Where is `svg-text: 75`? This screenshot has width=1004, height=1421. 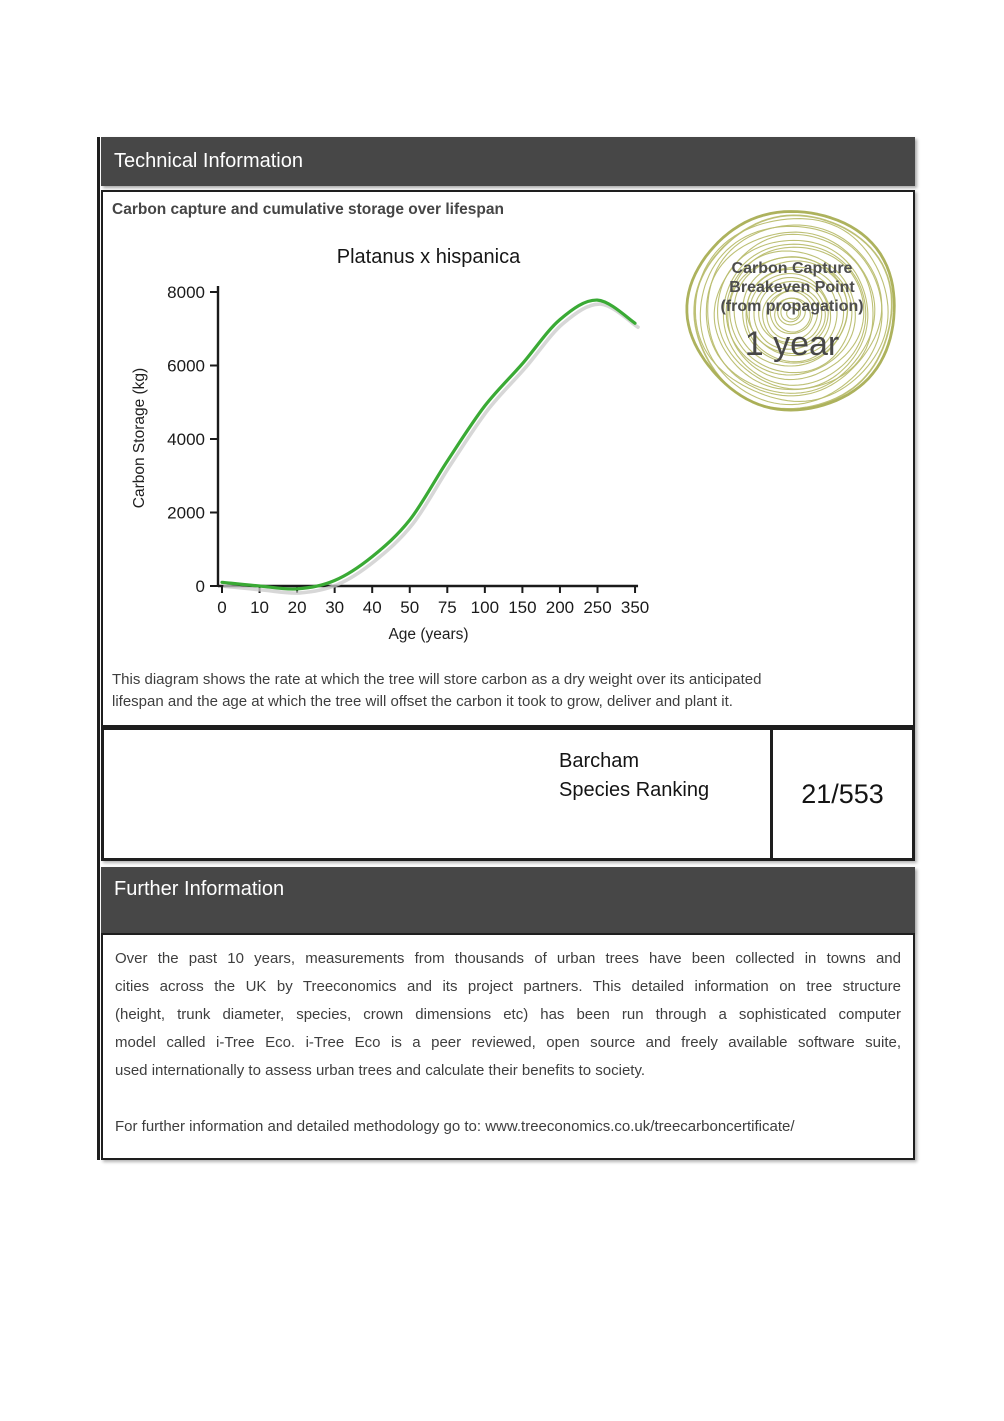 svg-text: 75 is located at coordinates (447, 607).